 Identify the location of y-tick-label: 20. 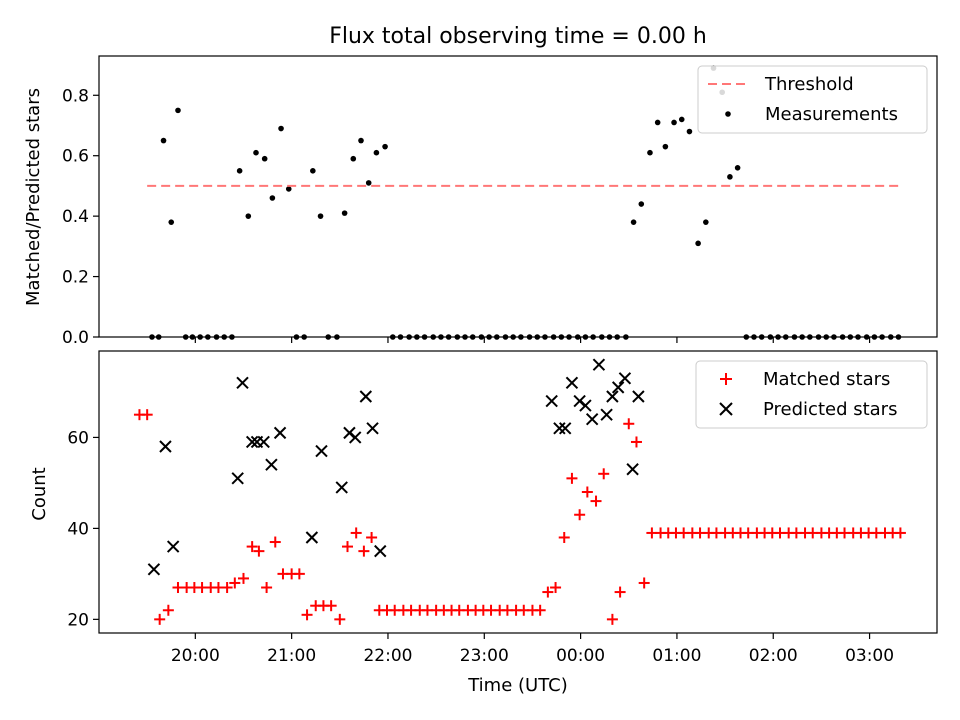
(78, 620).